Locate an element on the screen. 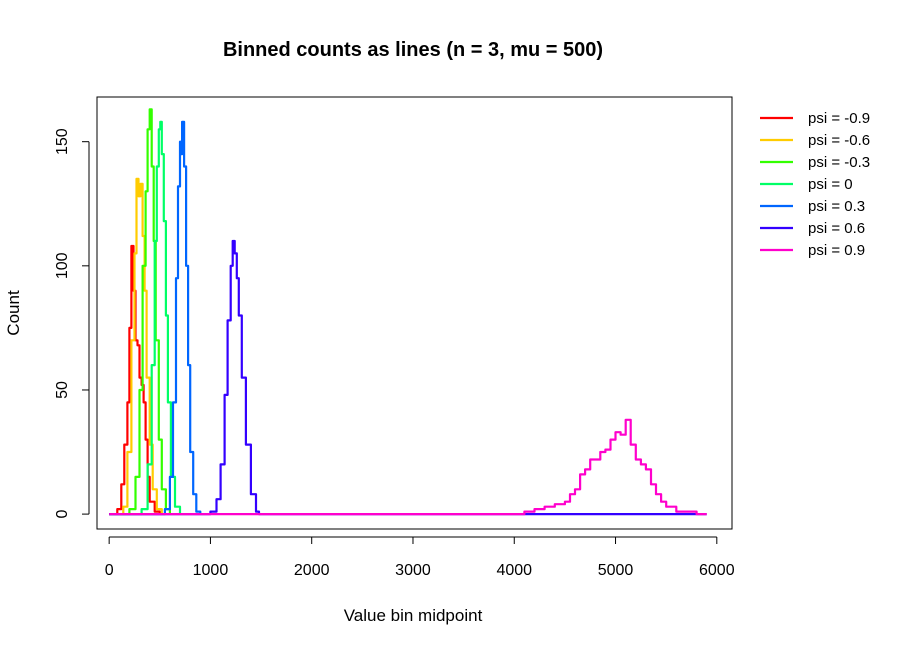 This screenshot has width=900, height=650. x-tick-label: 6000 is located at coordinates (717, 570).